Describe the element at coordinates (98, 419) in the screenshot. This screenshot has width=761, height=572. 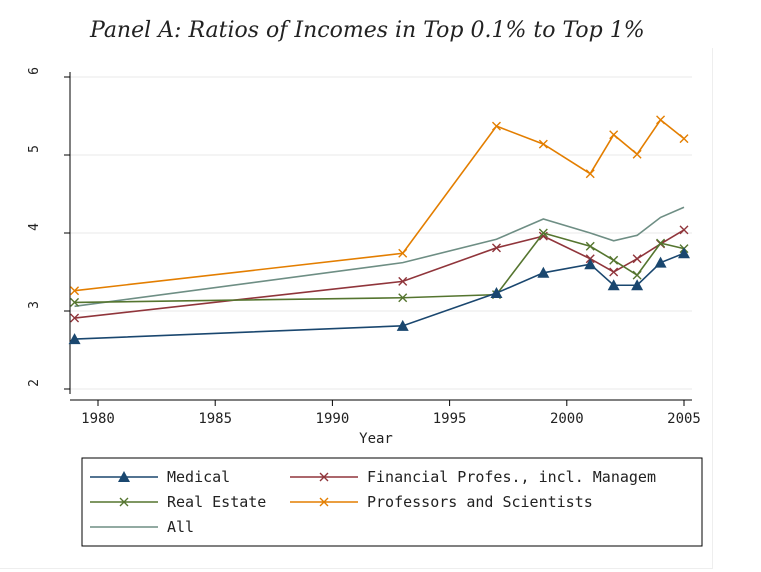
I see `x-tick-label: 1980` at that location.